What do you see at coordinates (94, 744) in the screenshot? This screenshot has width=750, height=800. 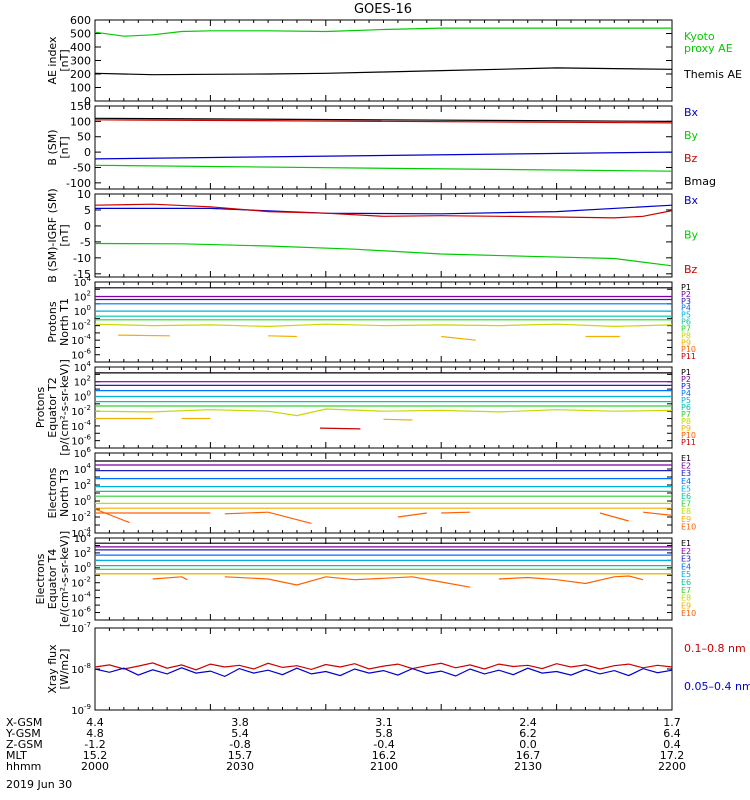 I see `x-row-value: -1.2` at bounding box center [94, 744].